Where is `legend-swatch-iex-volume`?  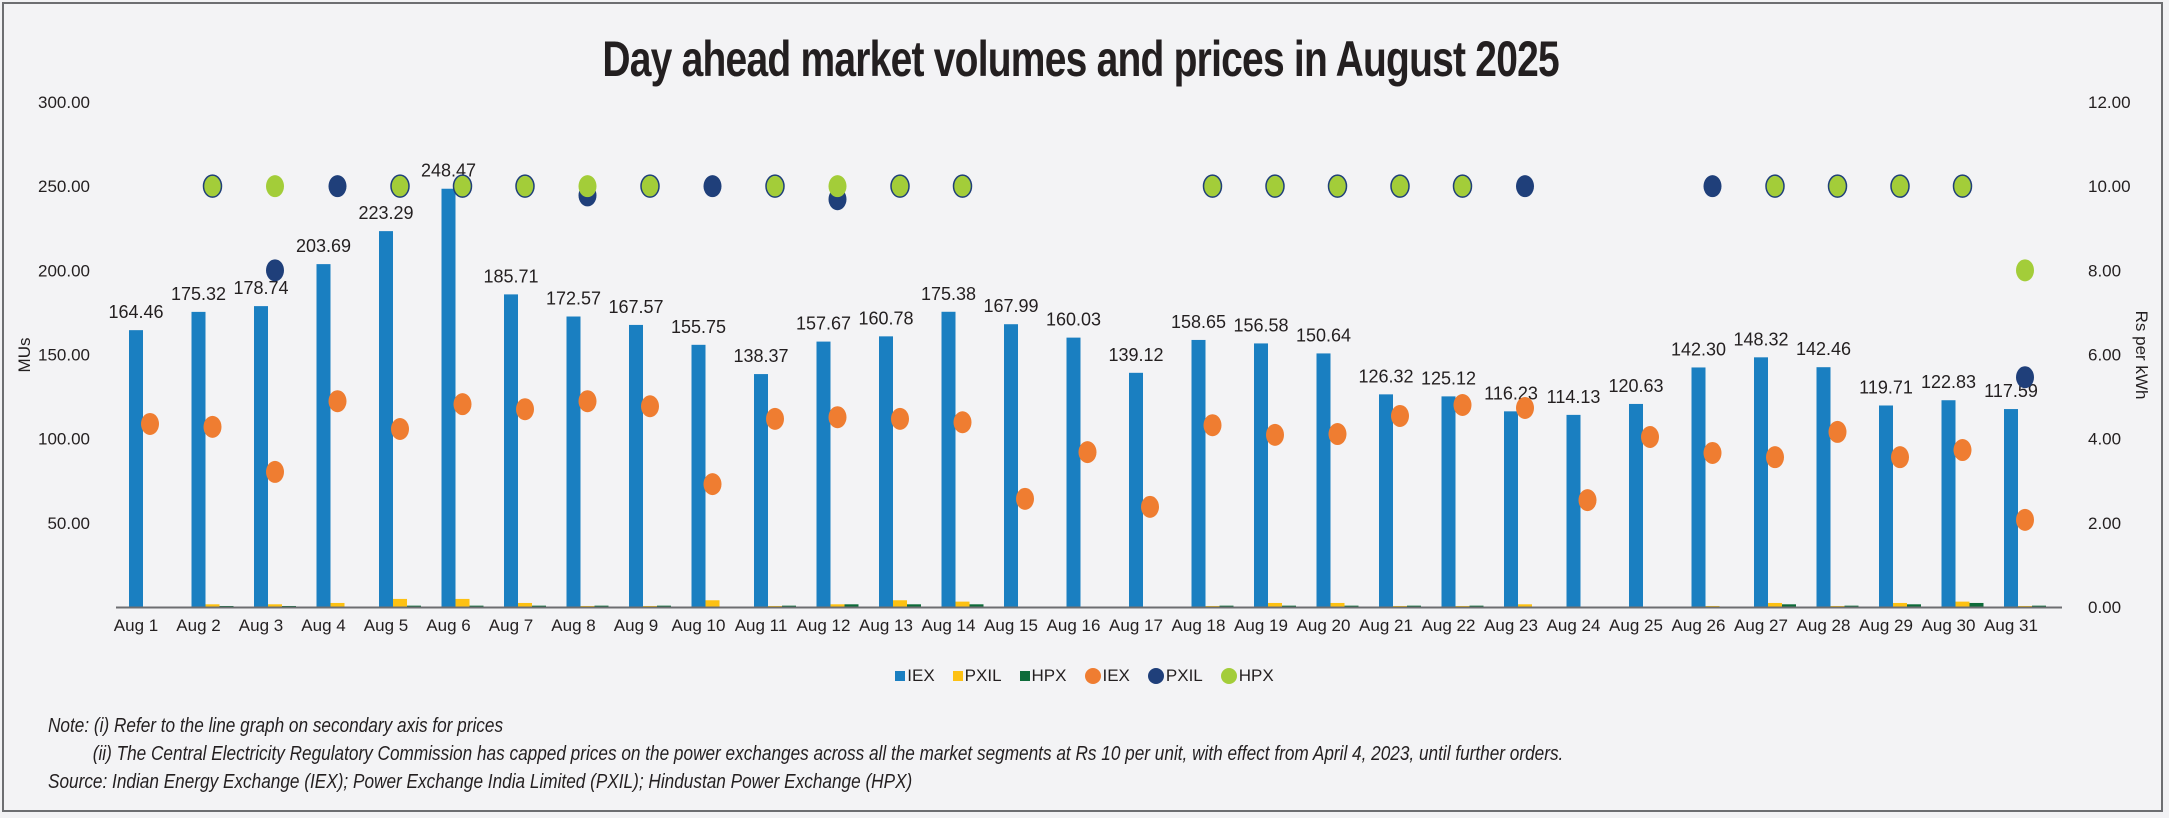 legend-swatch-iex-volume is located at coordinates (900, 676).